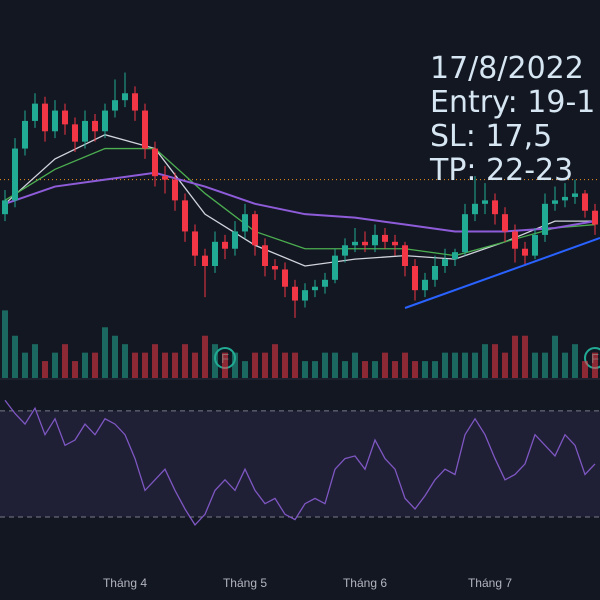 This screenshot has height=600, width=600. What do you see at coordinates (365, 583) in the screenshot?
I see `x-tick-label: Tháng 6` at bounding box center [365, 583].